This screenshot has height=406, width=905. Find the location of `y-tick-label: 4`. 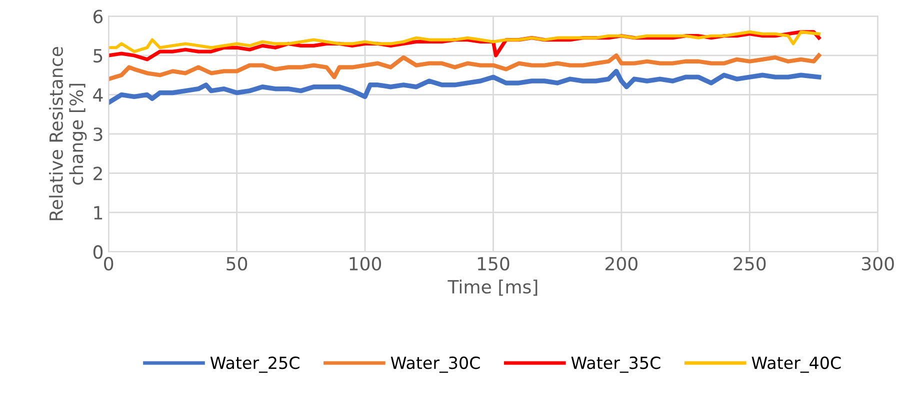

y-tick-label: 4 is located at coordinates (98, 95).